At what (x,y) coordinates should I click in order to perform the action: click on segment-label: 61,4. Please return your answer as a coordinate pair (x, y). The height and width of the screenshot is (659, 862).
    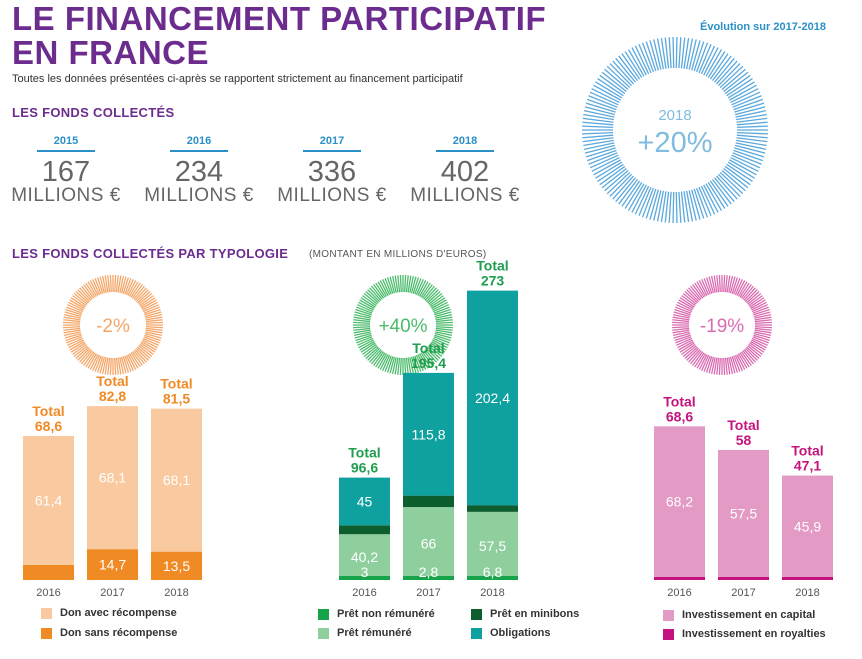
    Looking at the image, I should click on (48, 500).